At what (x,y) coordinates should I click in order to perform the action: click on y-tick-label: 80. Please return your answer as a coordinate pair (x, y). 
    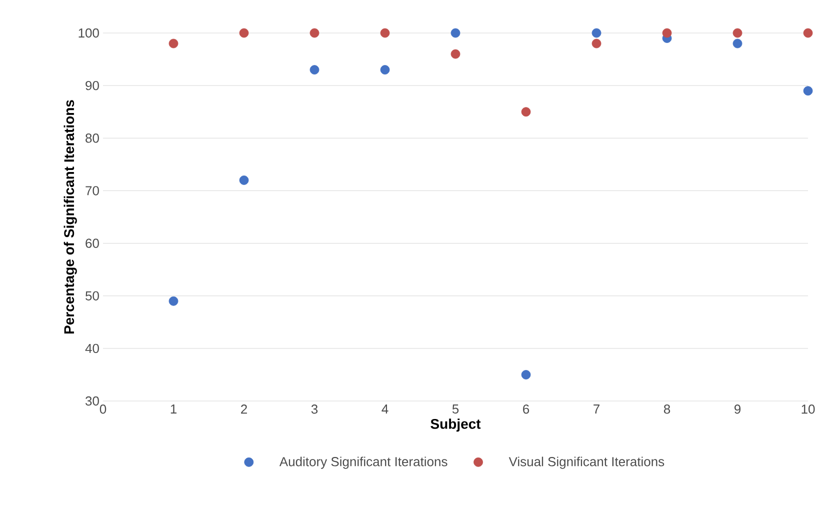
    Looking at the image, I should click on (92, 138).